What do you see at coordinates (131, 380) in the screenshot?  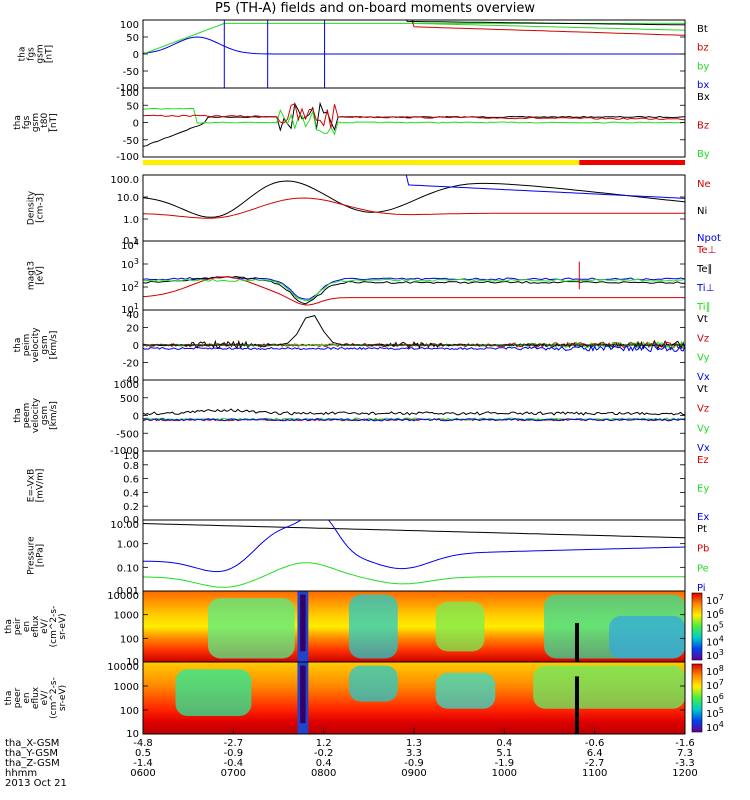 I see `y-tick-label: -40` at bounding box center [131, 380].